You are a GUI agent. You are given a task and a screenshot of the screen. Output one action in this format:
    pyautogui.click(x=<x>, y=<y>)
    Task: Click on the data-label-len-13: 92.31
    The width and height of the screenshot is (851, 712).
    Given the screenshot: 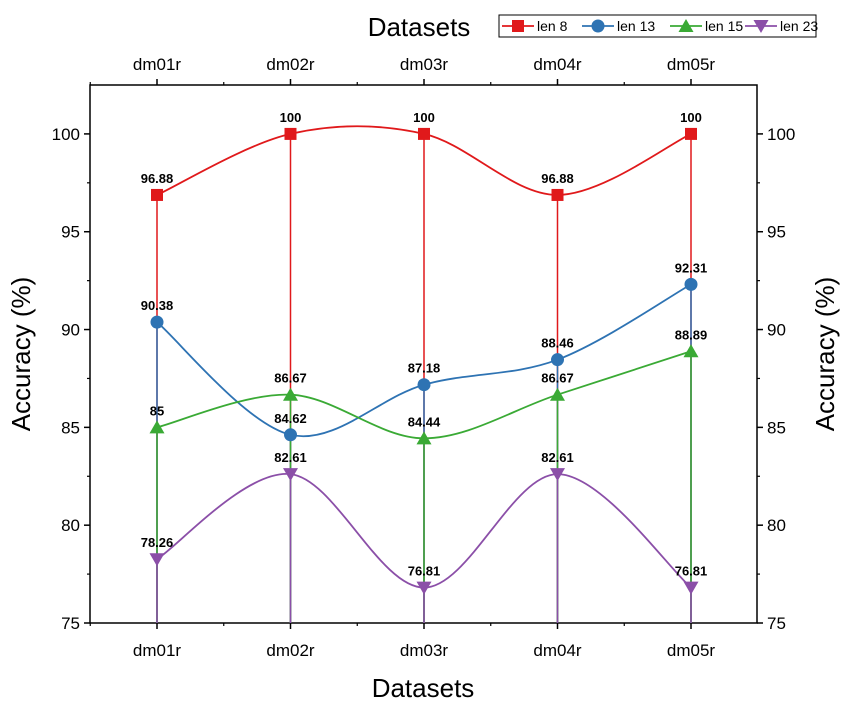 What is the action you would take?
    pyautogui.click(x=691, y=267)
    